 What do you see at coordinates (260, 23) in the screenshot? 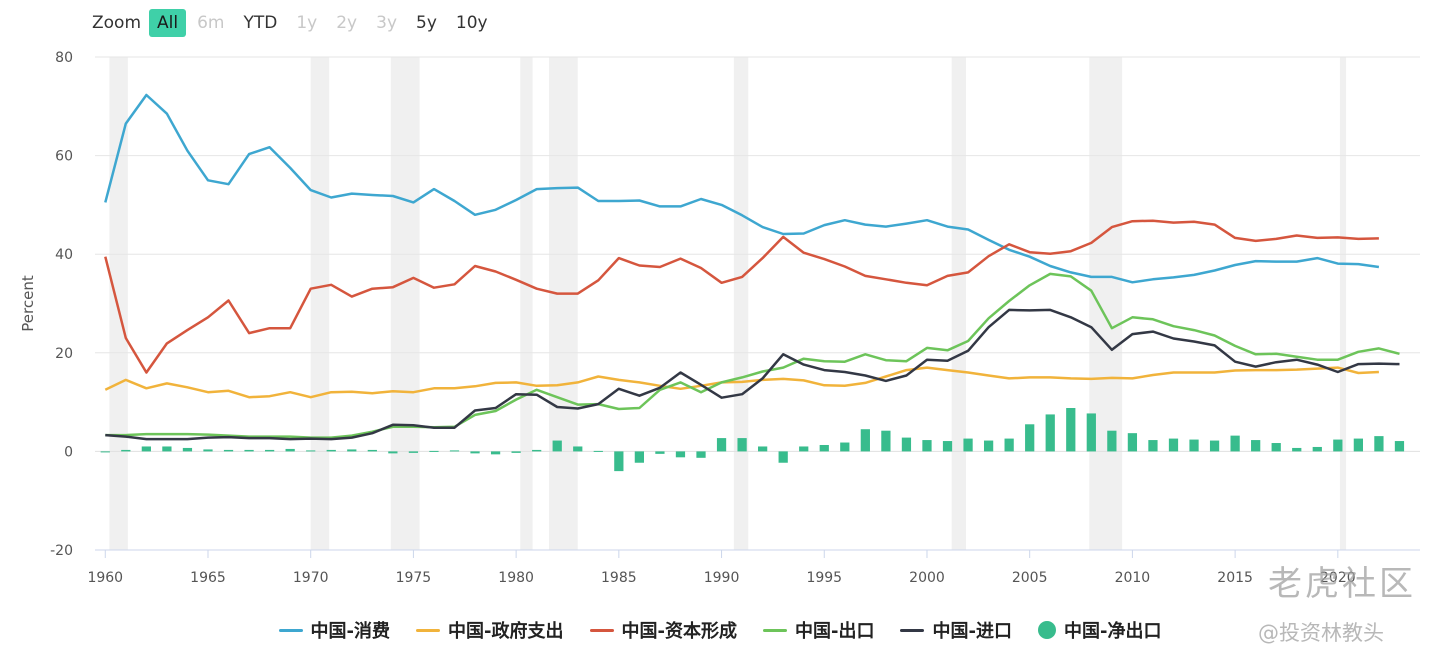
I see `zoom-button-ytd: YTD` at bounding box center [260, 23].